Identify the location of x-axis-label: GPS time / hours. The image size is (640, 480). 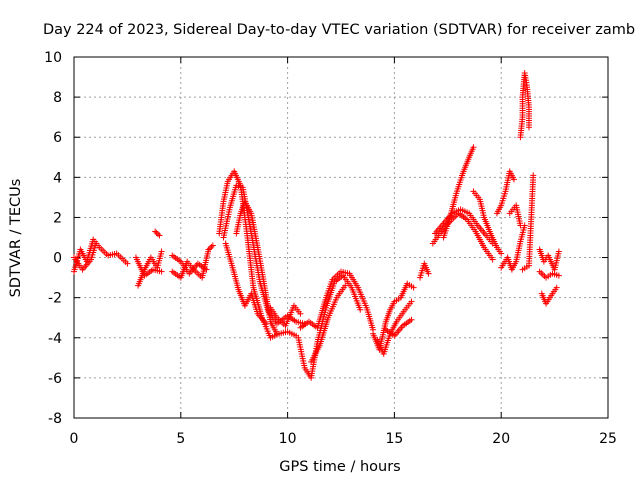
(339, 467).